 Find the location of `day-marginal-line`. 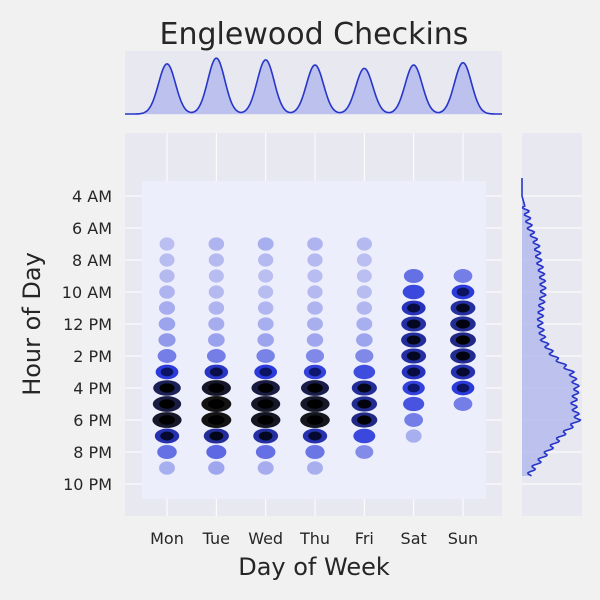

day-marginal-line is located at coordinates (313, 86).